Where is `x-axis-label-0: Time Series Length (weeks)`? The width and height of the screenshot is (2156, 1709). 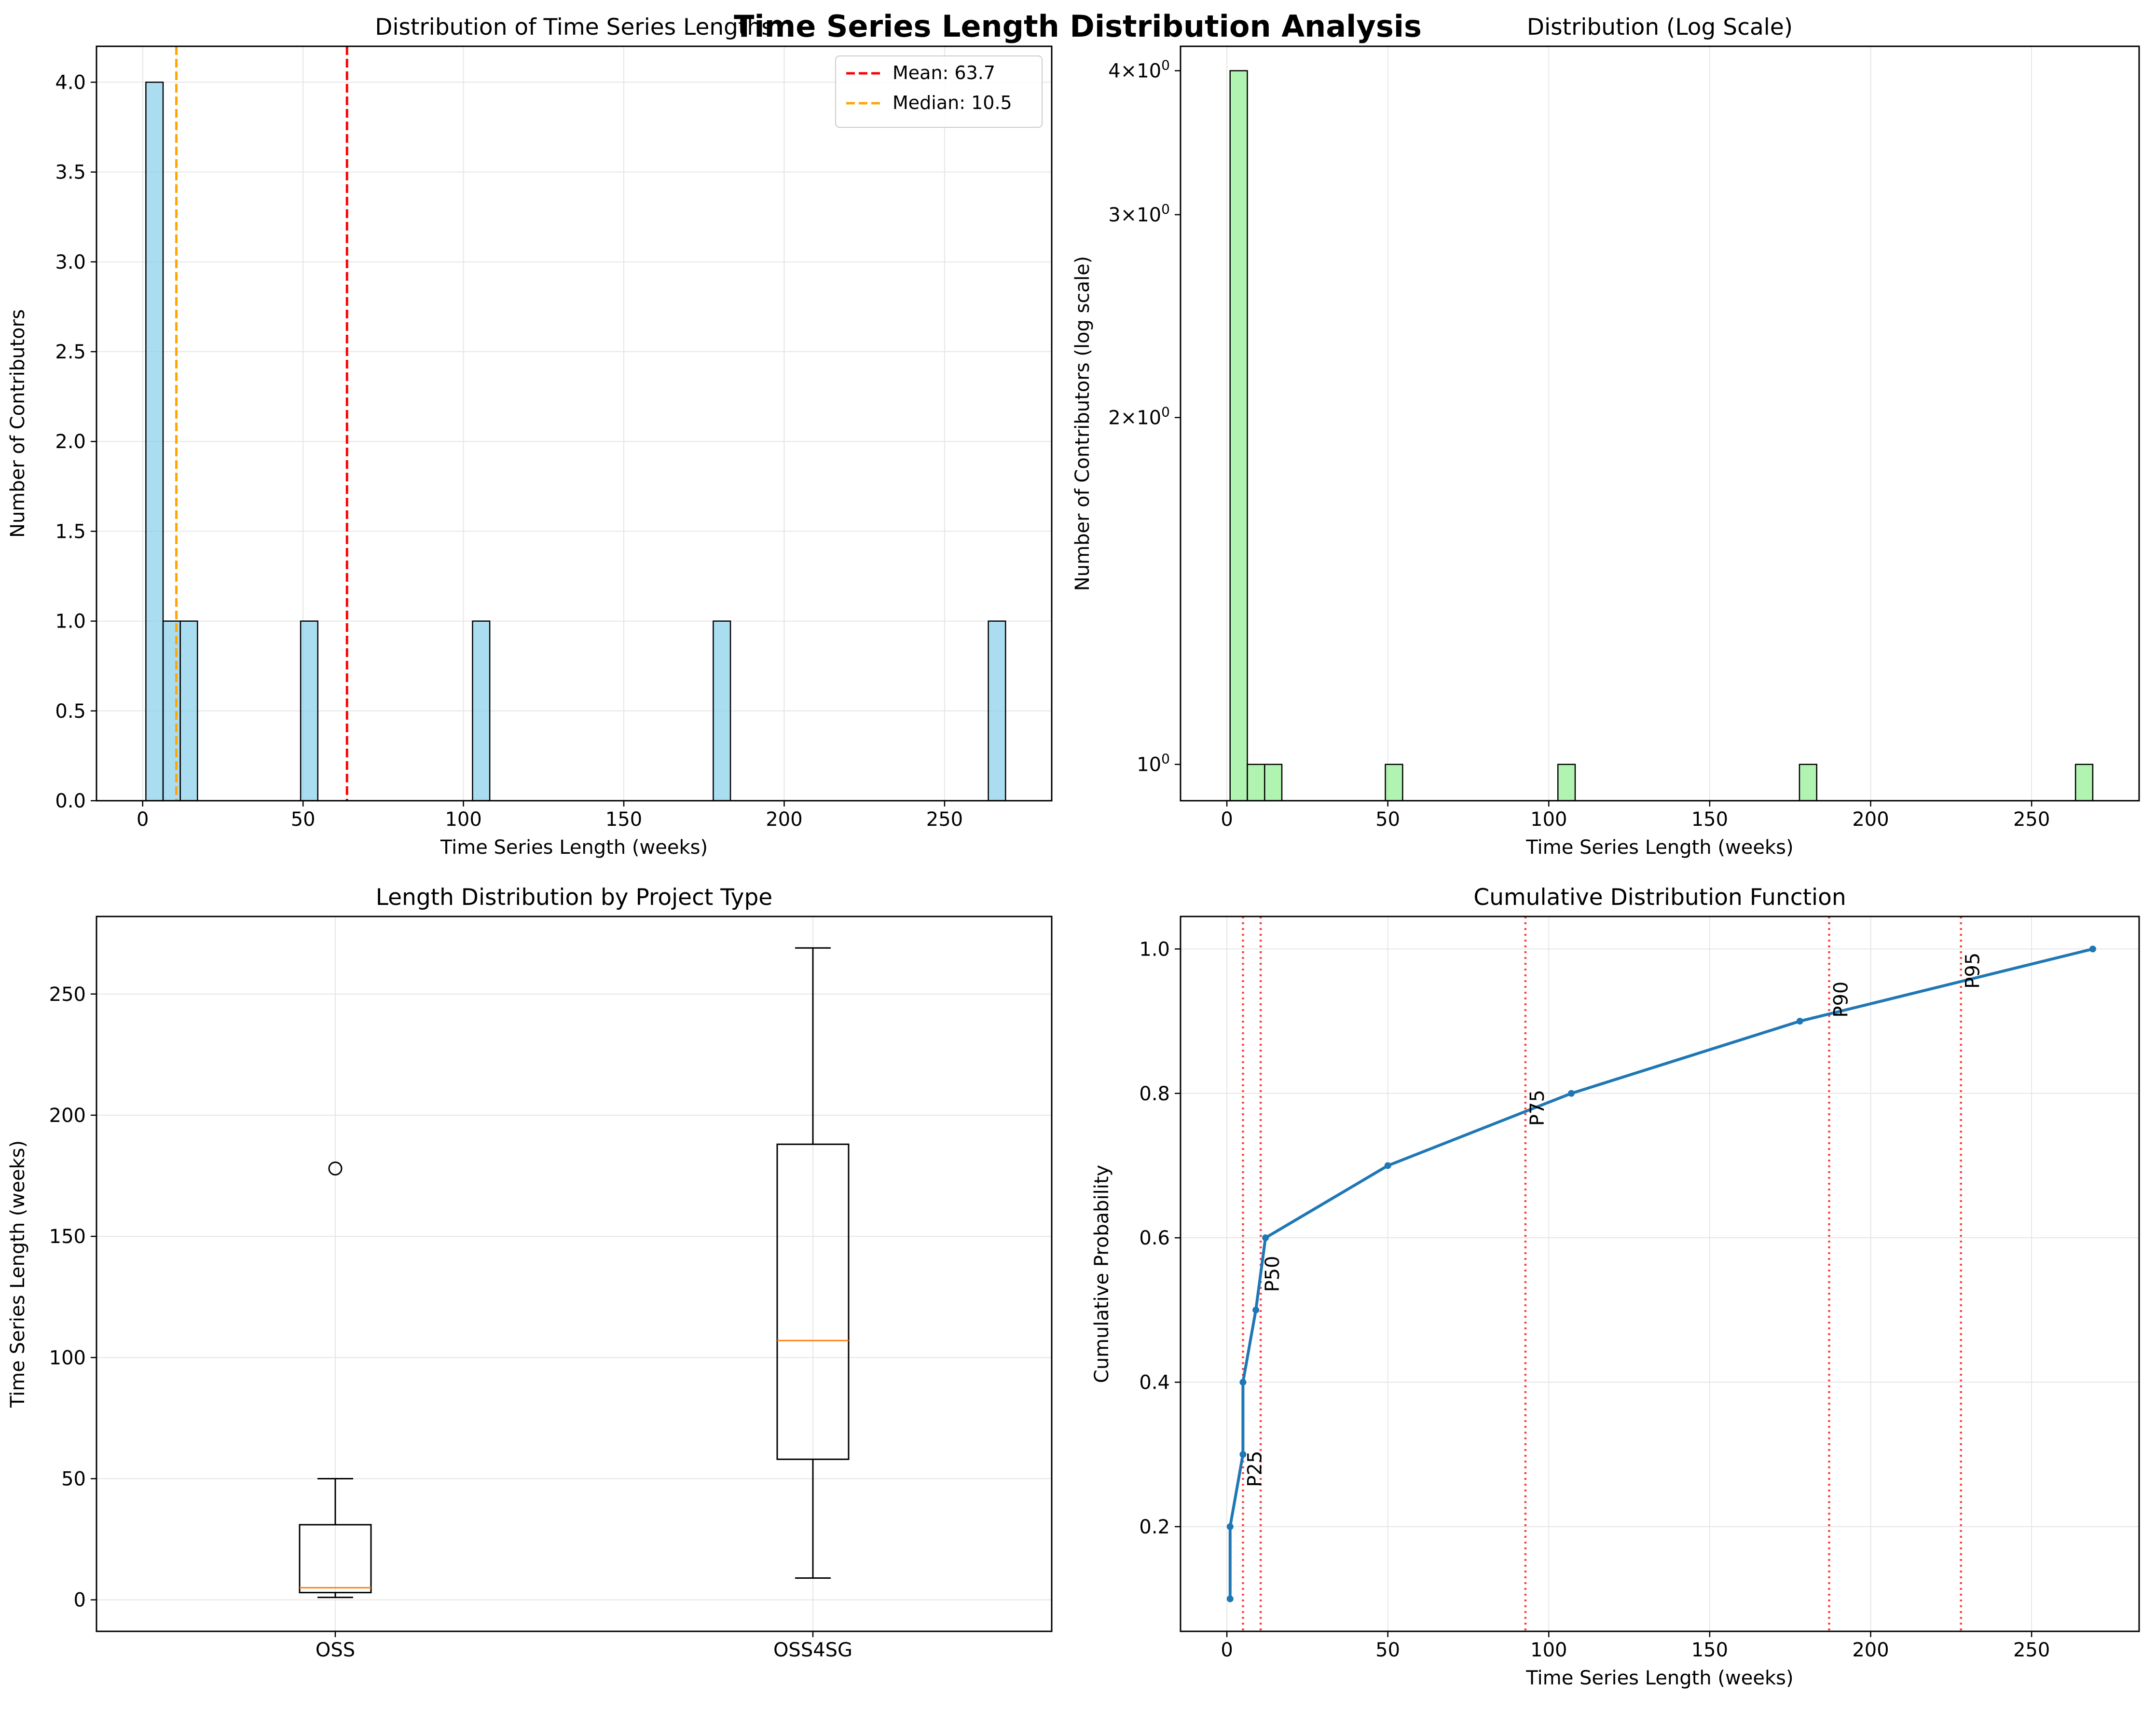 x-axis-label-0: Time Series Length (weeks) is located at coordinates (574, 847).